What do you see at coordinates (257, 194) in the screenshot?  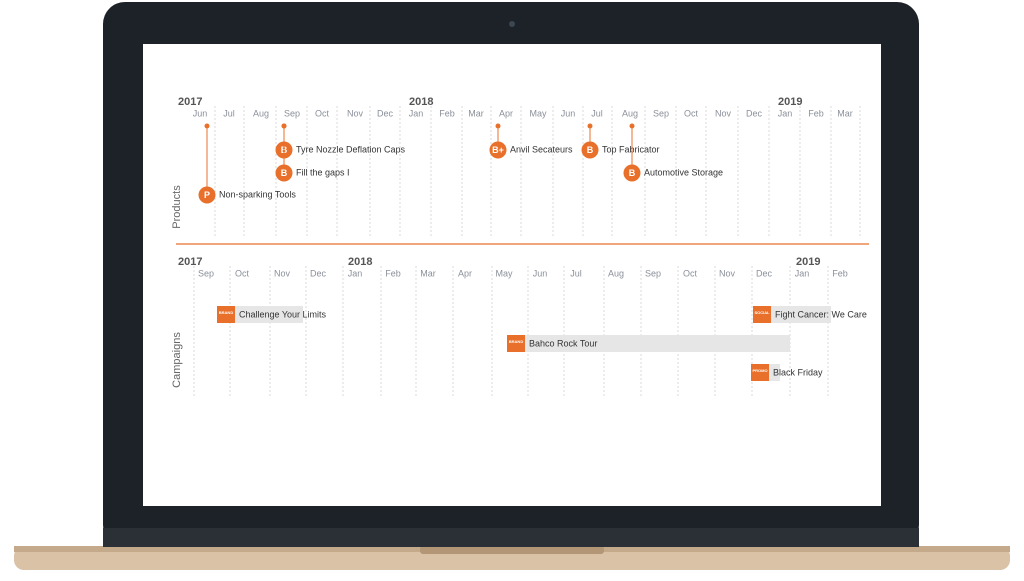 I see `product-label: Non-sparking Tools` at bounding box center [257, 194].